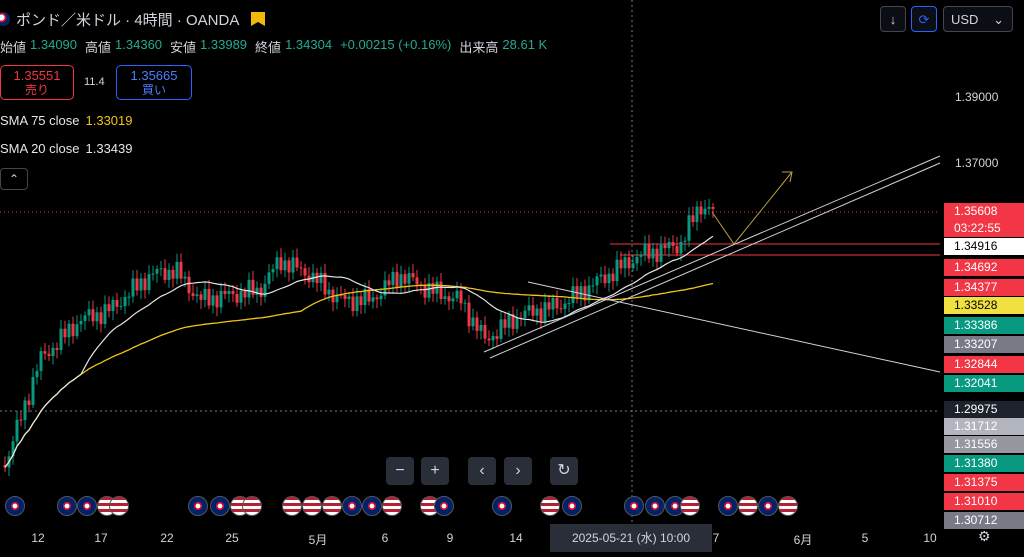 The width and height of the screenshot is (1024, 557). I want to click on indicator-sma20: SMA 20 close 1.33439, so click(66, 148).